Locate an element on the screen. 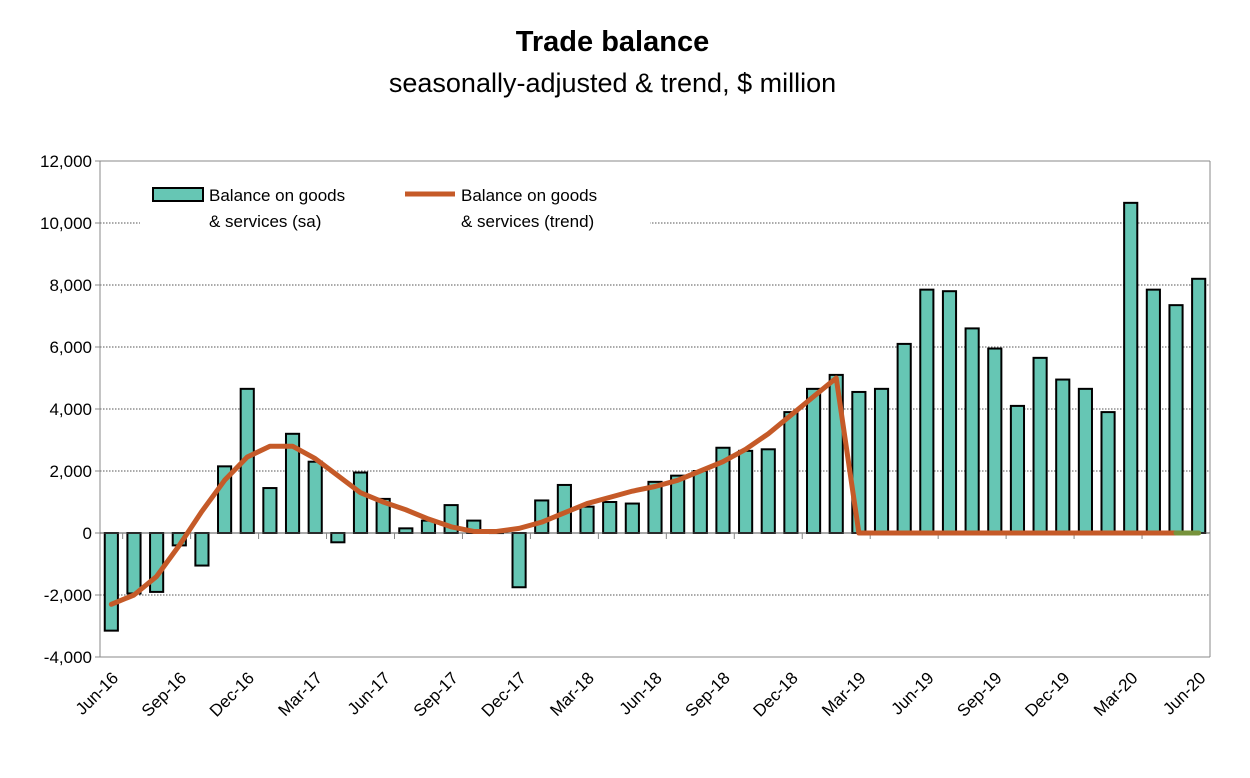  chart-title: Trade balance is located at coordinates (612, 42).